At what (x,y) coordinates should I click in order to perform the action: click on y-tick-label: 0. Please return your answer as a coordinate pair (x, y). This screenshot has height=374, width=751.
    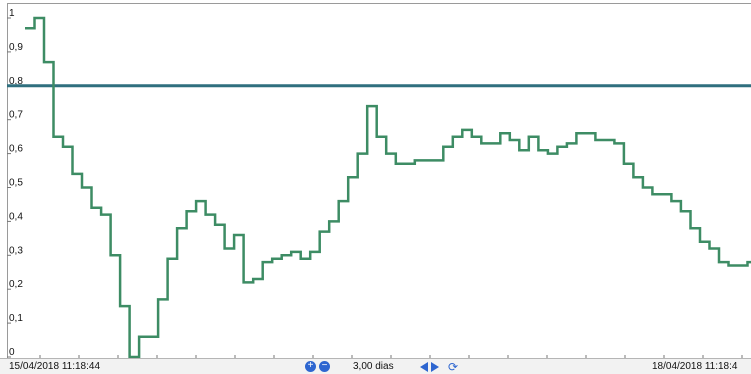
    Looking at the image, I should click on (12, 352).